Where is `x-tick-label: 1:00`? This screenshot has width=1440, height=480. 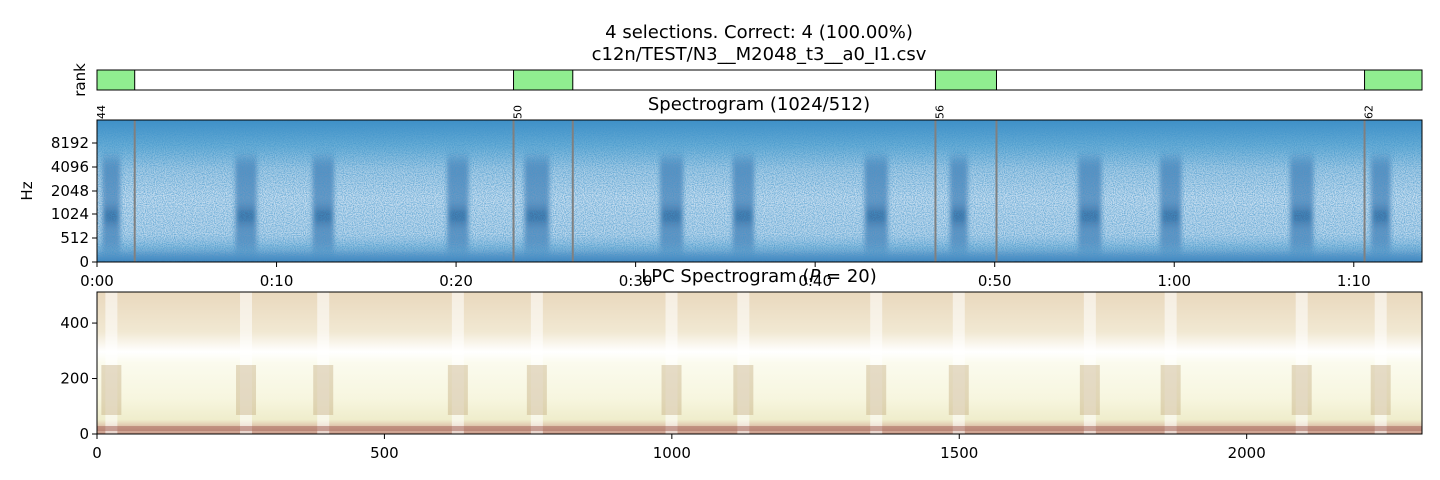
x-tick-label: 1:00 is located at coordinates (1174, 281).